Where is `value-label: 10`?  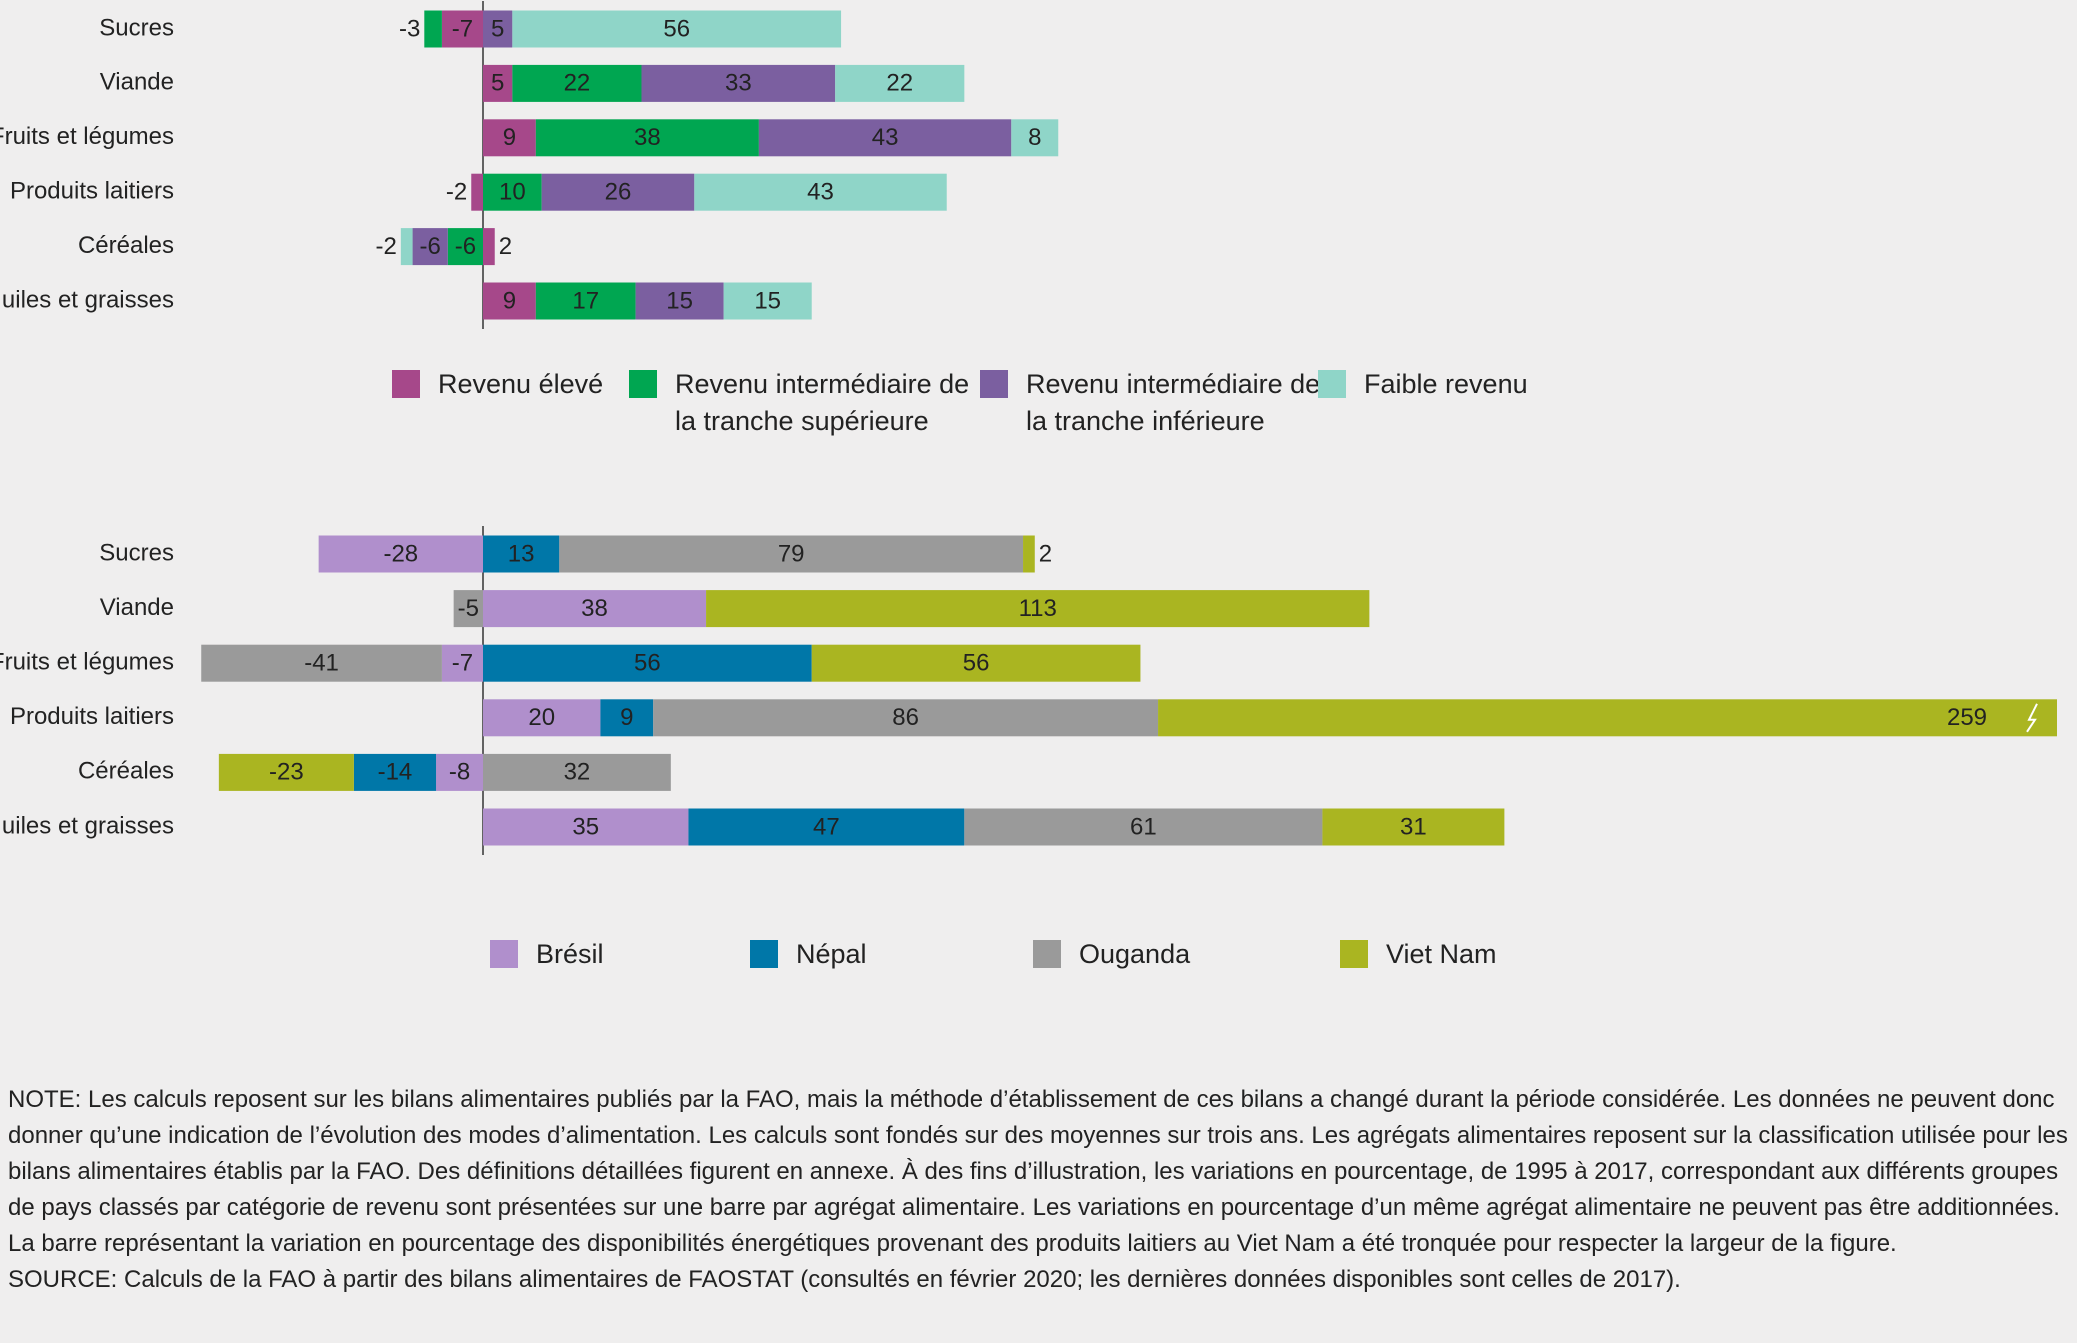 value-label: 10 is located at coordinates (512, 192).